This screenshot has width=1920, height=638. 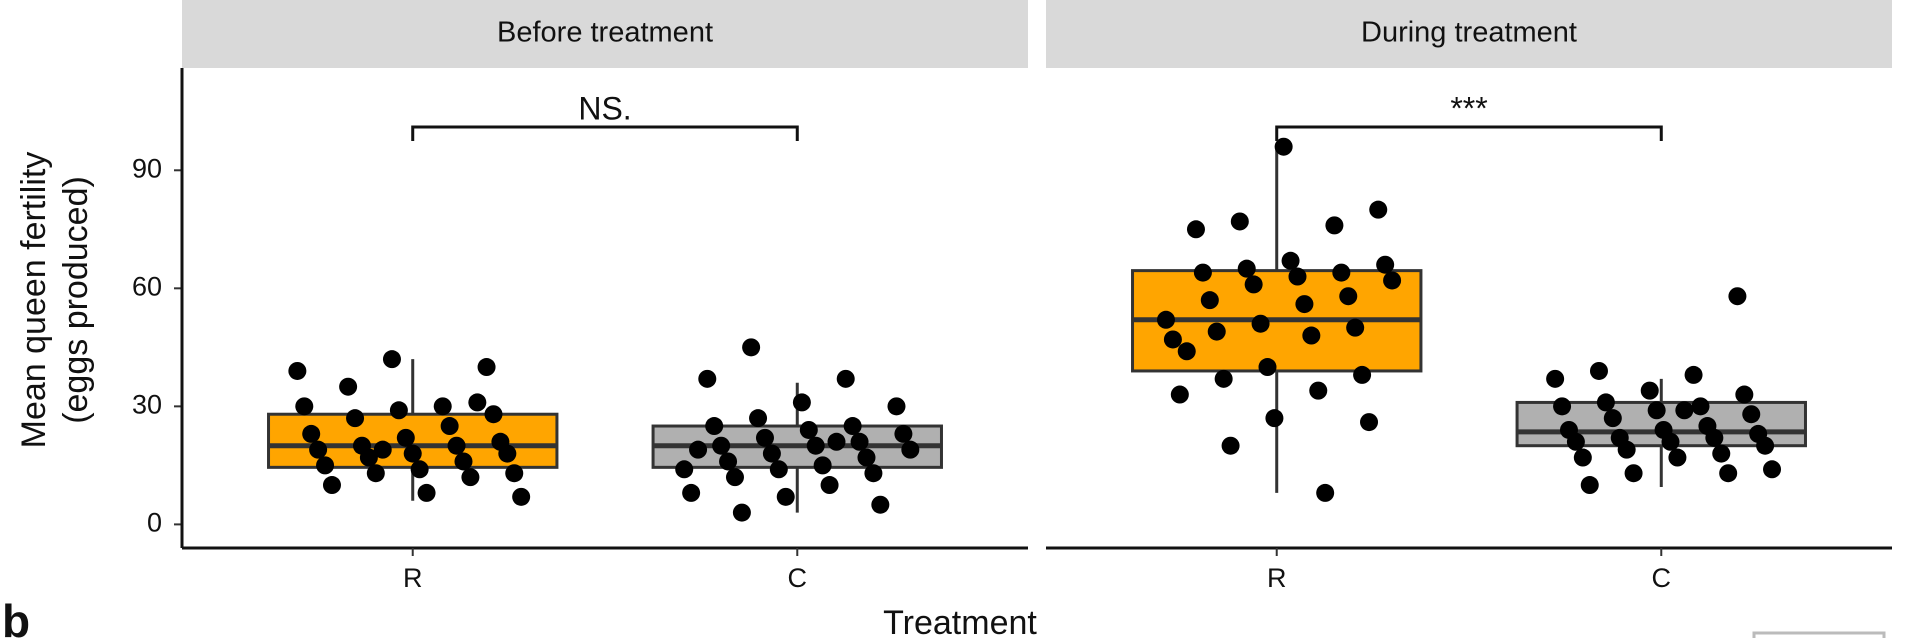 I want to click on x-tick-label: R, so click(x=413, y=578).